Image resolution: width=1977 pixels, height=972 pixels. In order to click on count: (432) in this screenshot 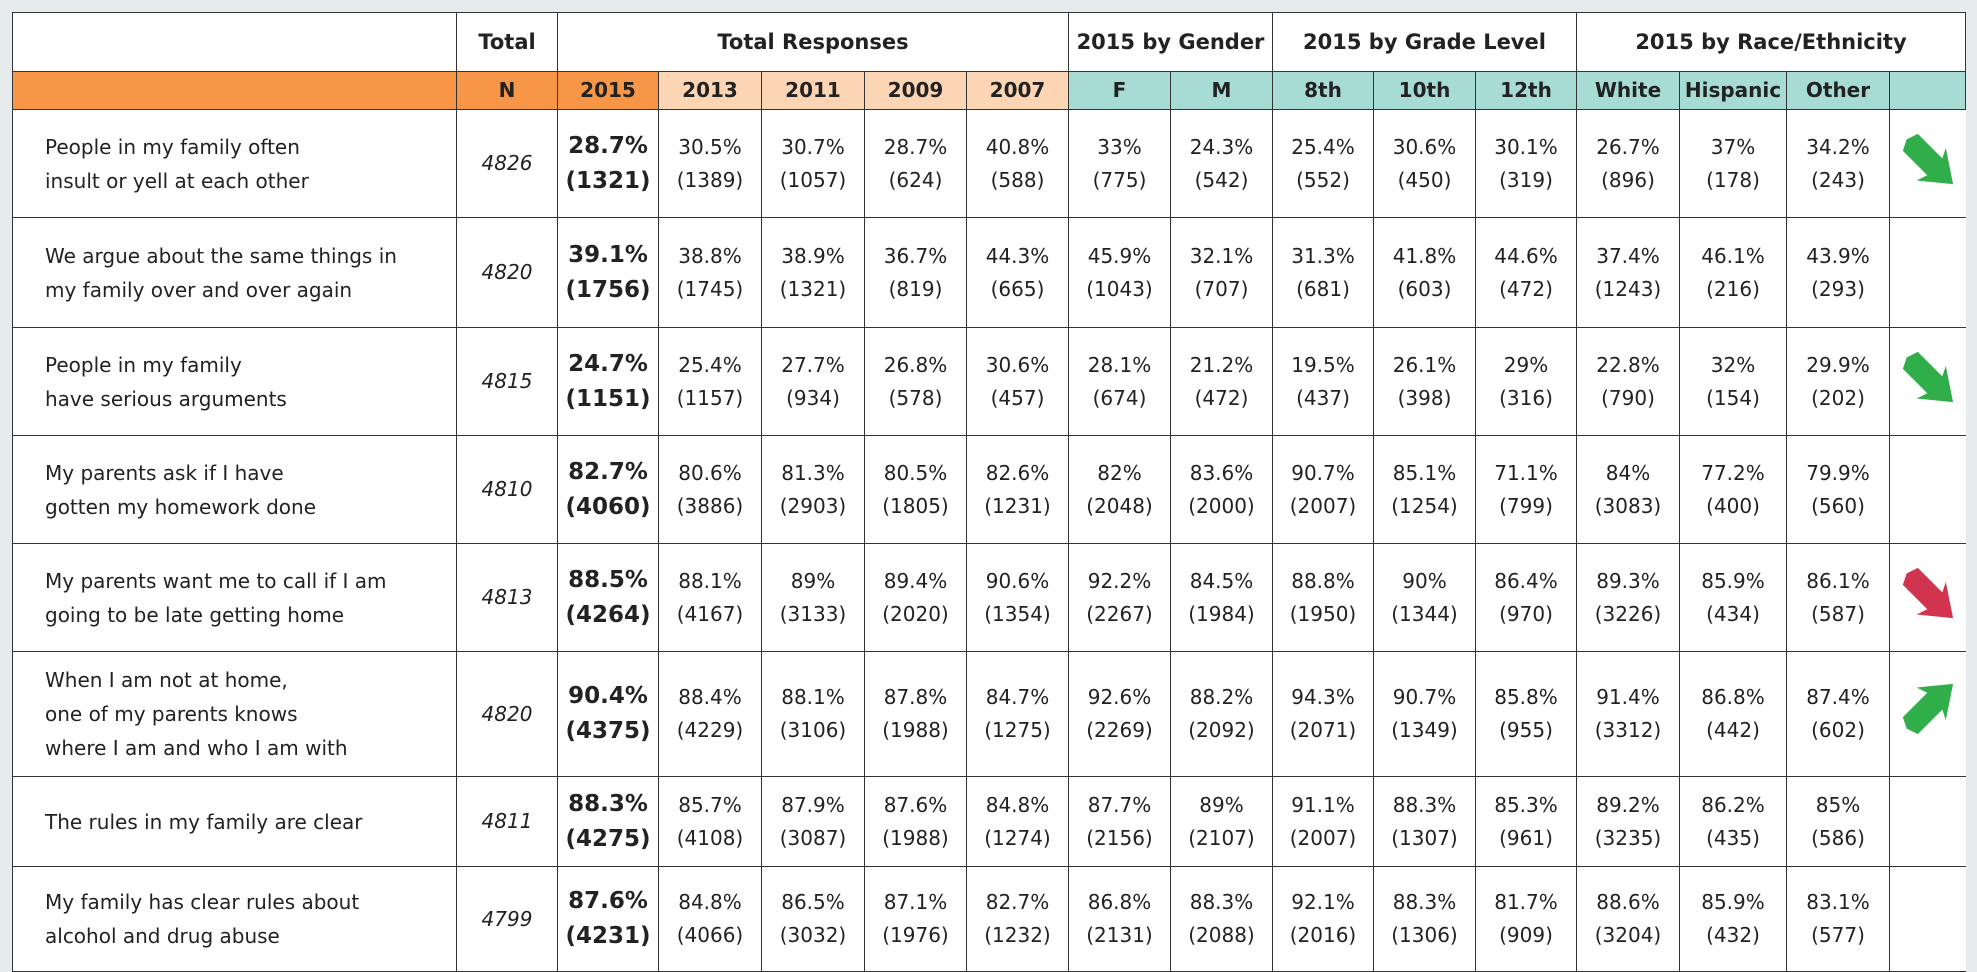, I will do `click(1733, 935)`.